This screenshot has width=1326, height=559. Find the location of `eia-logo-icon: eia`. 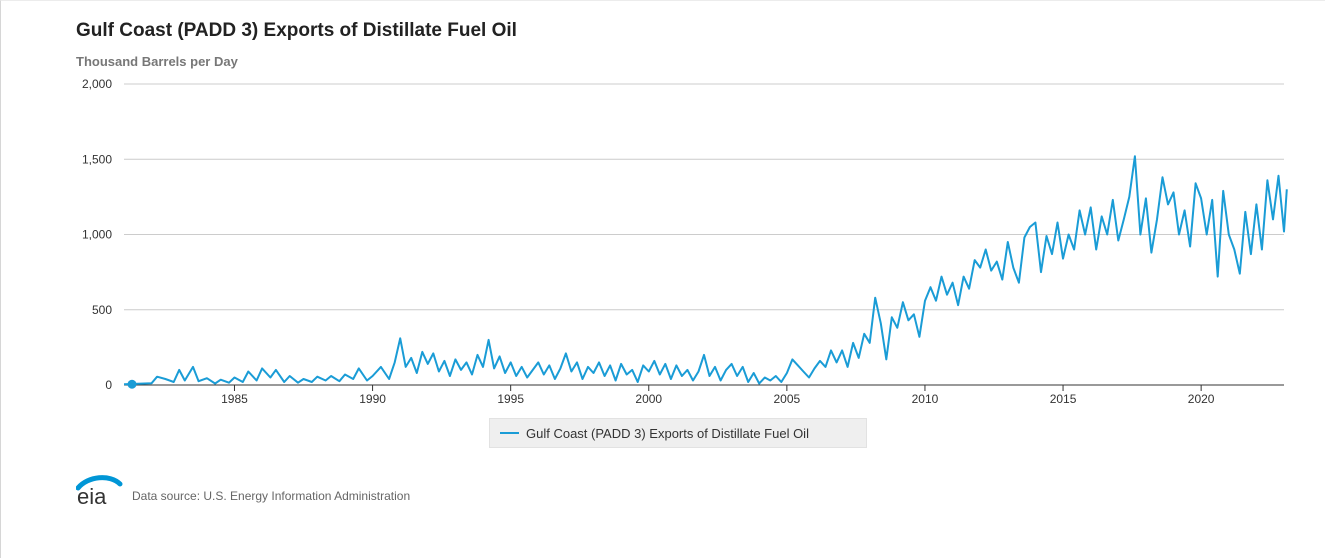

eia-logo-icon: eia is located at coordinates (99, 492).